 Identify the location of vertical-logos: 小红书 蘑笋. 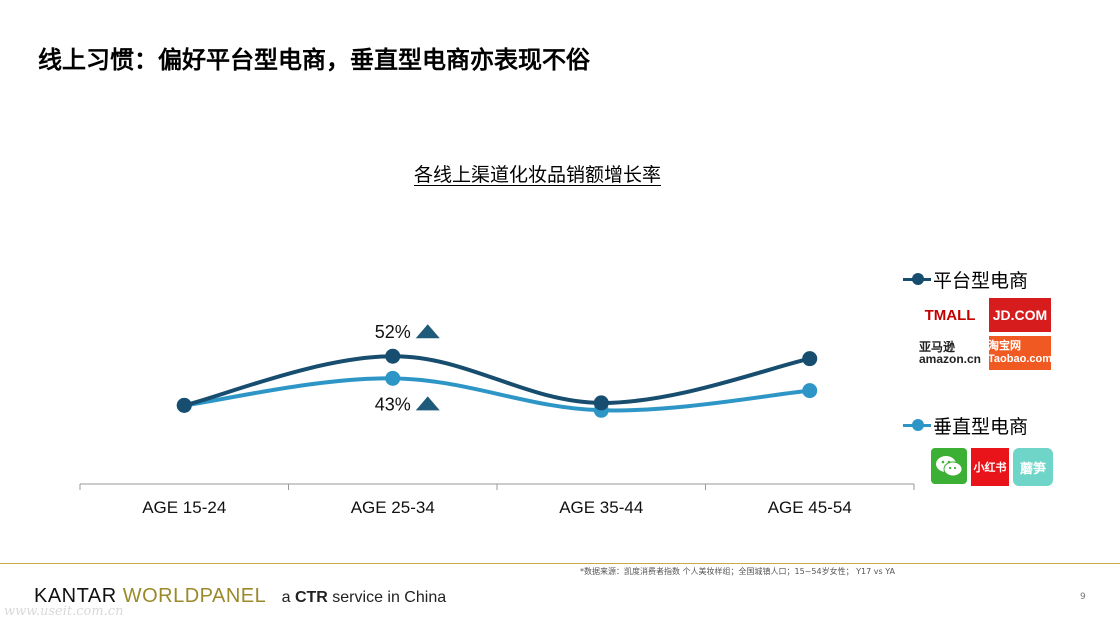
(1002, 467).